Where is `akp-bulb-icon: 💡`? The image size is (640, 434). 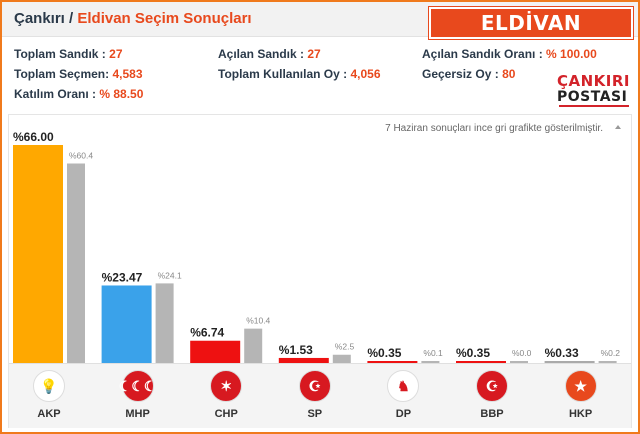 akp-bulb-icon: 💡 is located at coordinates (49, 386).